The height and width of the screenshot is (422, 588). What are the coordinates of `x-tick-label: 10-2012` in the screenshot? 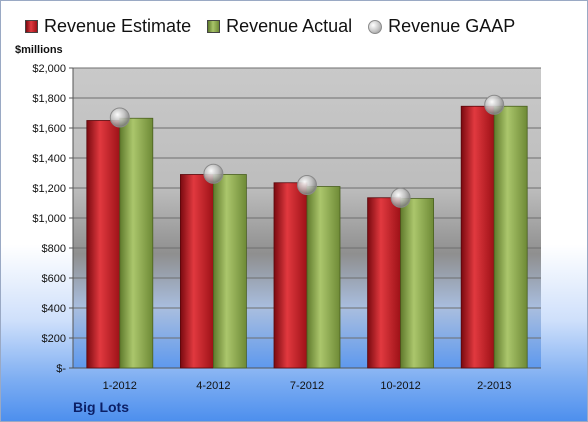 It's located at (400, 386).